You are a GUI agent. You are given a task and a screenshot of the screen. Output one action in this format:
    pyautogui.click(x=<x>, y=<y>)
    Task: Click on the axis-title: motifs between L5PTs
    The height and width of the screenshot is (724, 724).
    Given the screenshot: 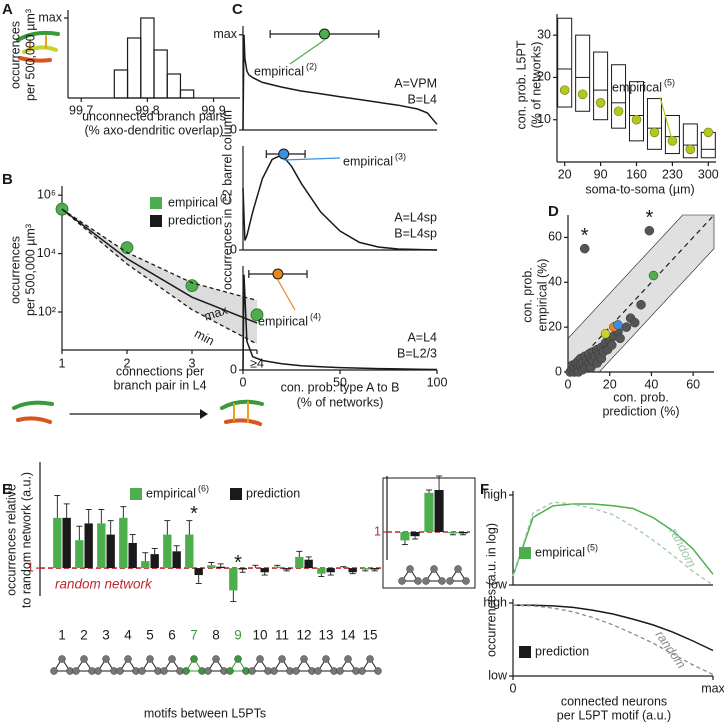 What is the action you would take?
    pyautogui.click(x=205, y=713)
    